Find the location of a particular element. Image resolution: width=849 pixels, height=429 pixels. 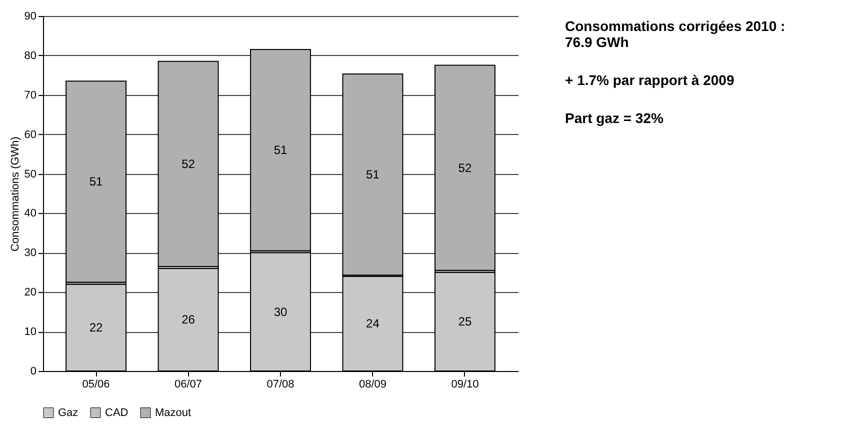

y-tick-label: 90 is located at coordinates (30, 16).